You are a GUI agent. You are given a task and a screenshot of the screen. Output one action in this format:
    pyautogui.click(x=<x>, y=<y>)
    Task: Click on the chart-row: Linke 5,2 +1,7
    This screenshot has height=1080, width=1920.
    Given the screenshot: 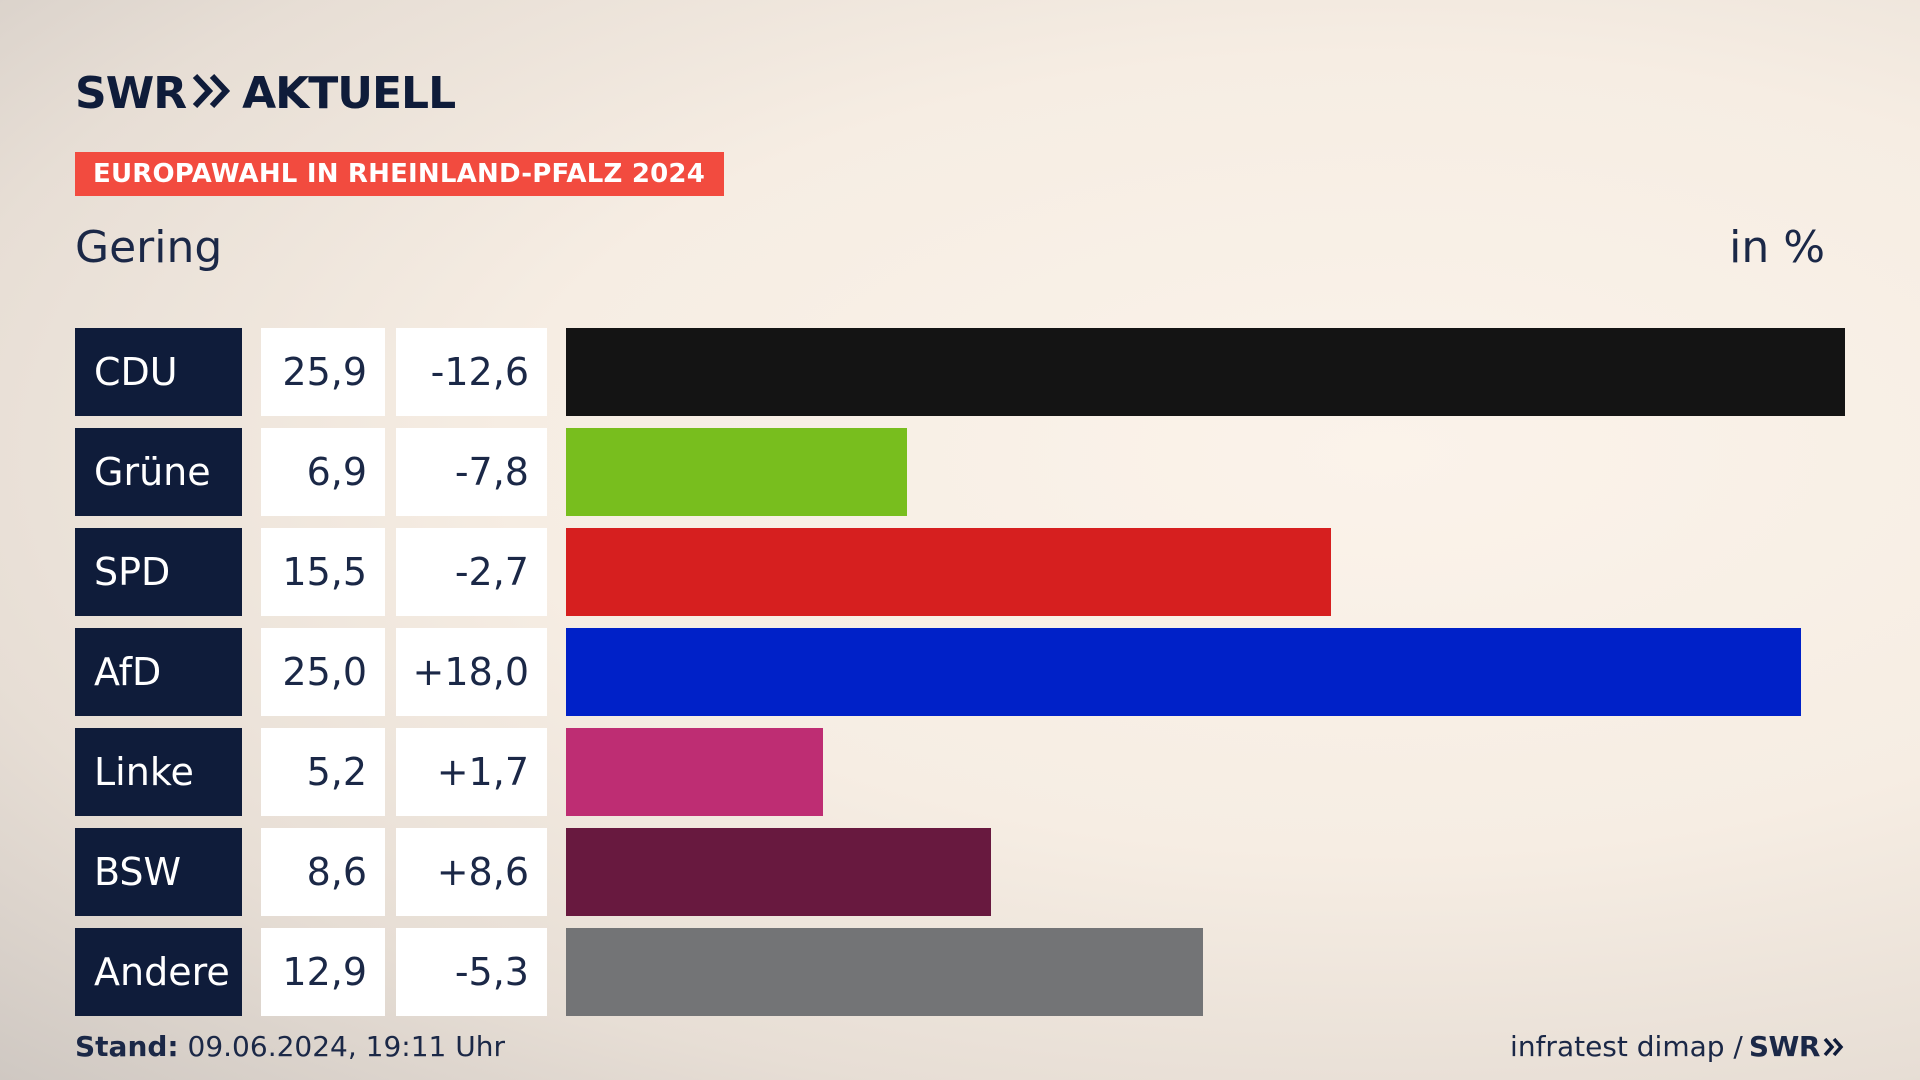 What is the action you would take?
    pyautogui.click(x=960, y=772)
    